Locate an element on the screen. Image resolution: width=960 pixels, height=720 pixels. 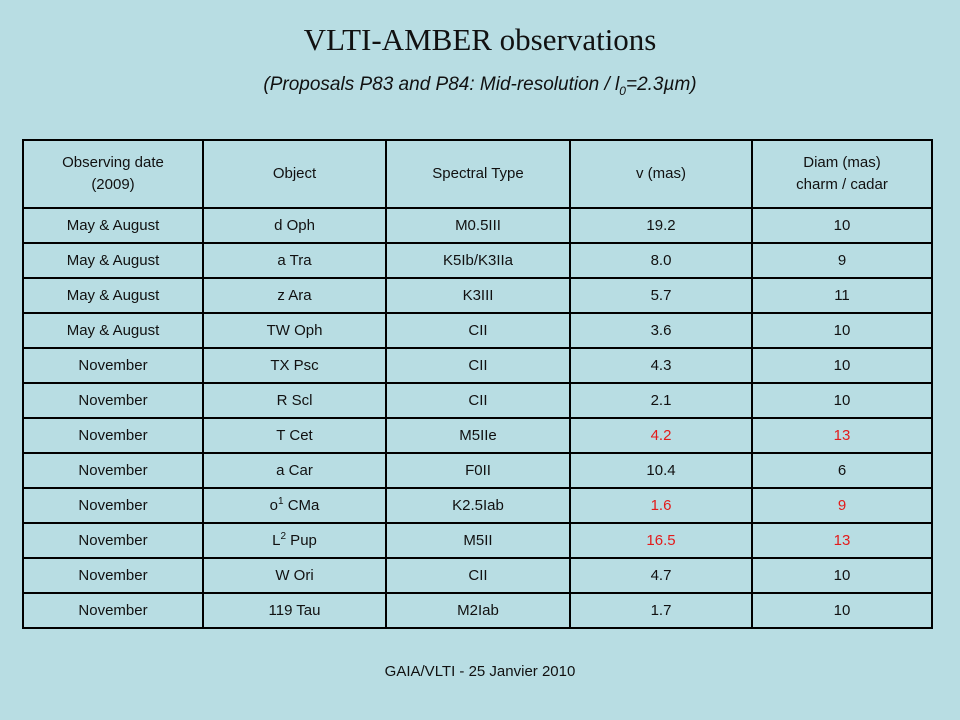
cell-v: 3.6 is located at coordinates (661, 330).